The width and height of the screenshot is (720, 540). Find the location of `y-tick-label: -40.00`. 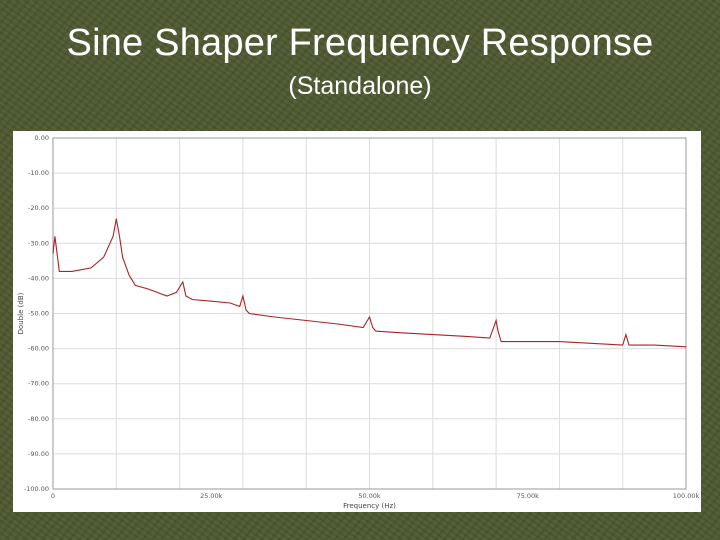

y-tick-label: -40.00 is located at coordinates (38, 278).